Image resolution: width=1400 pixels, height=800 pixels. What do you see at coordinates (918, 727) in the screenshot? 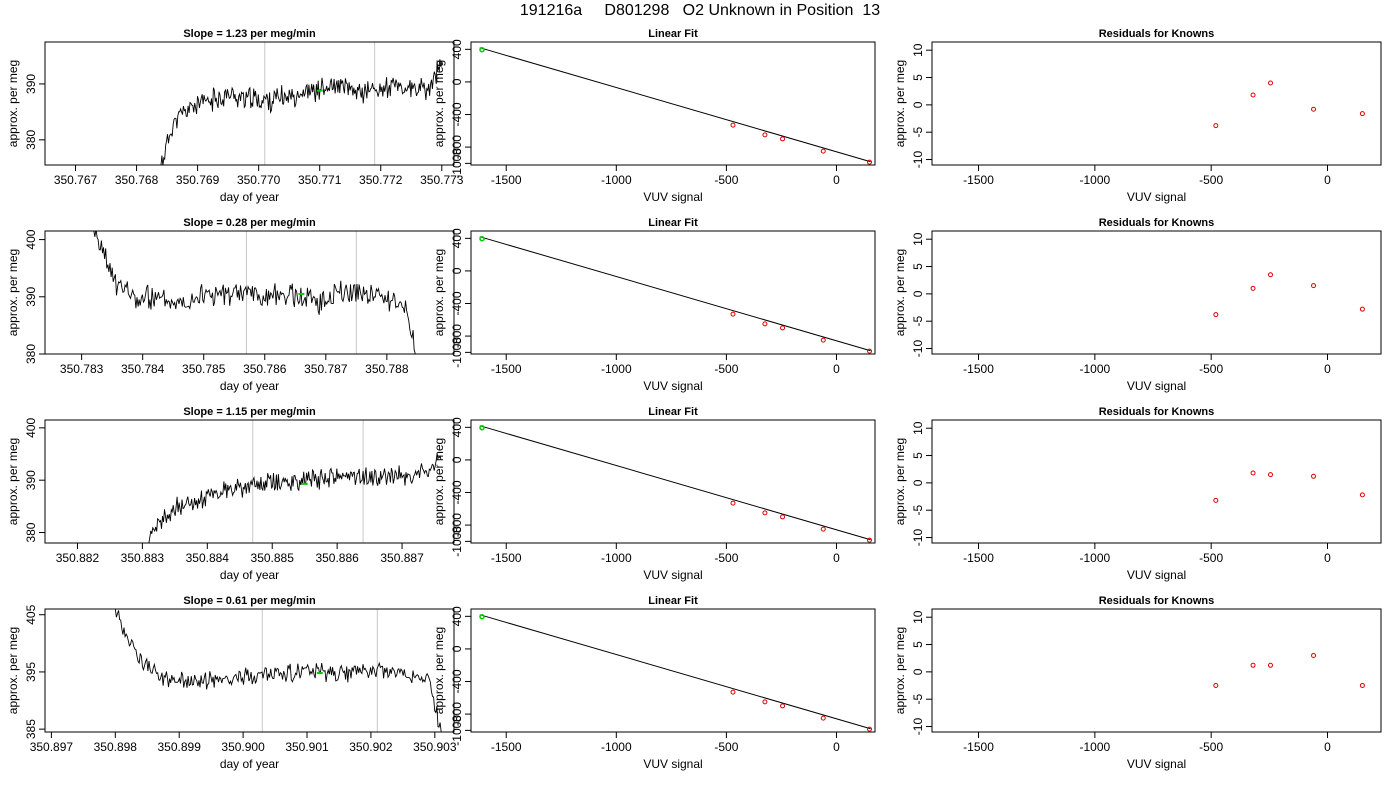
I see `y-tick-label: -10` at bounding box center [918, 727].